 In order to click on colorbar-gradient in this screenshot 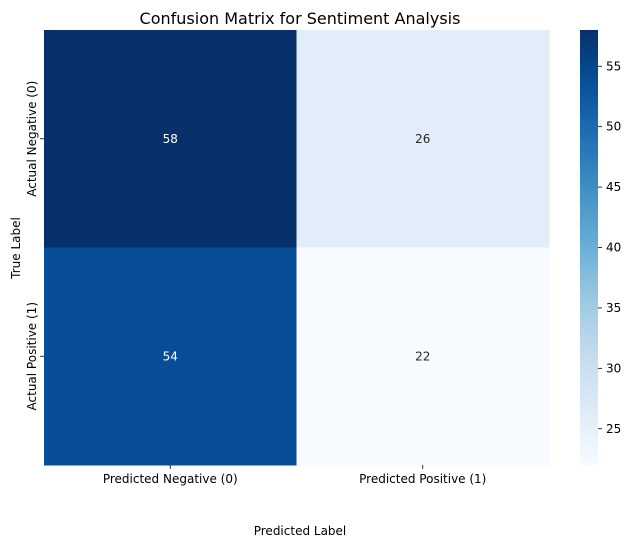, I will do `click(589, 247)`.